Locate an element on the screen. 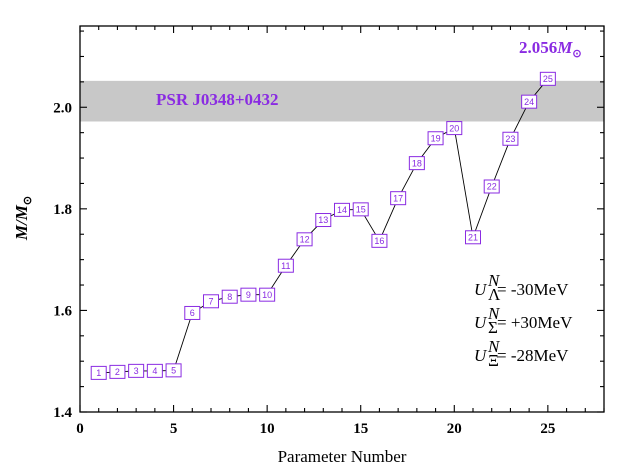  data-point: 5 is located at coordinates (173, 370).